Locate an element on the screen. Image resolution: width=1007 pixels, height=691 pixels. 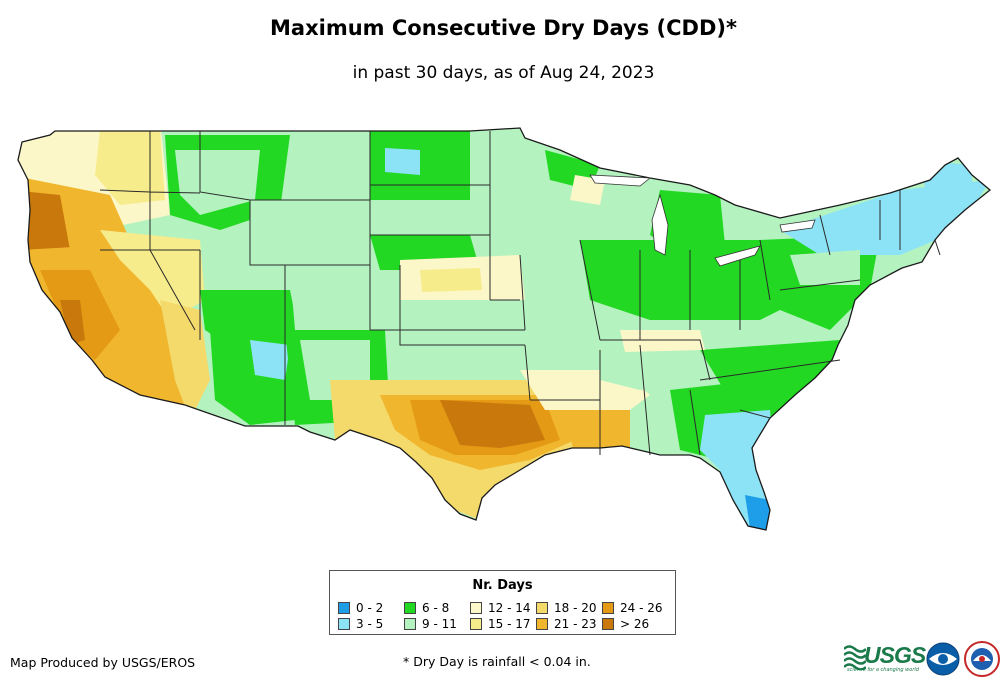
legend-title: Nr. Days is located at coordinates (502, 585).